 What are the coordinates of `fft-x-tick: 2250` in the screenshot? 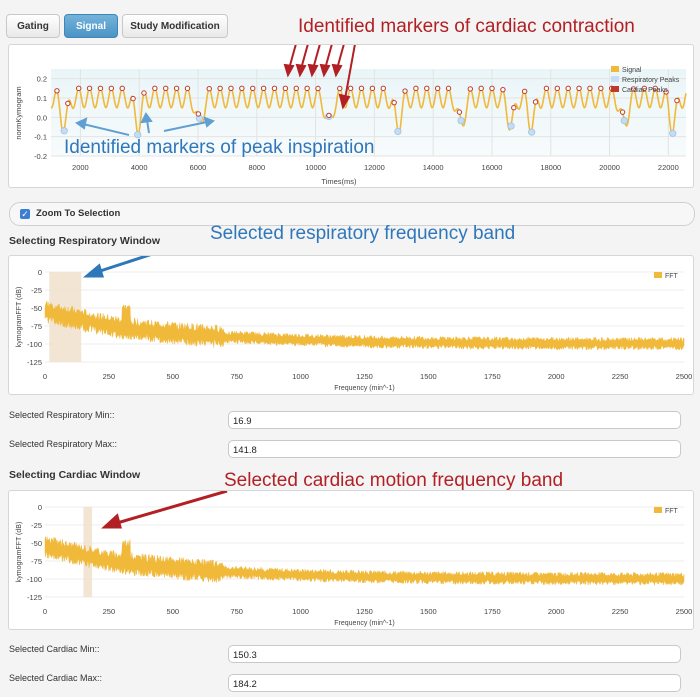 It's located at (620, 611).